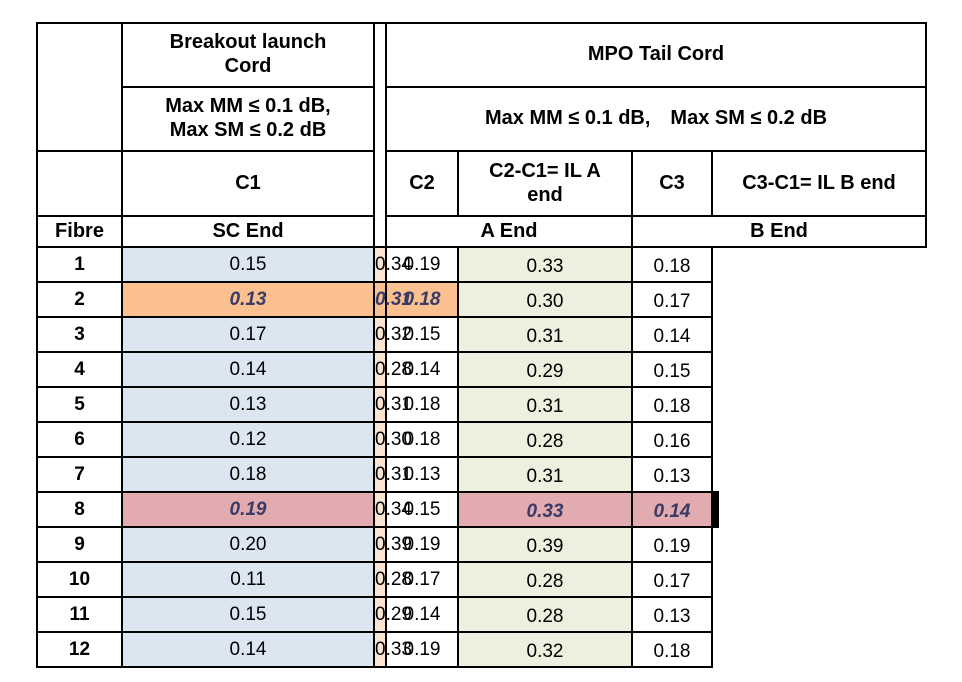 Image resolution: width=962 pixels, height=682 pixels. What do you see at coordinates (481, 264) in the screenshot?
I see `table-row: 10.150.340.190.330.18` at bounding box center [481, 264].